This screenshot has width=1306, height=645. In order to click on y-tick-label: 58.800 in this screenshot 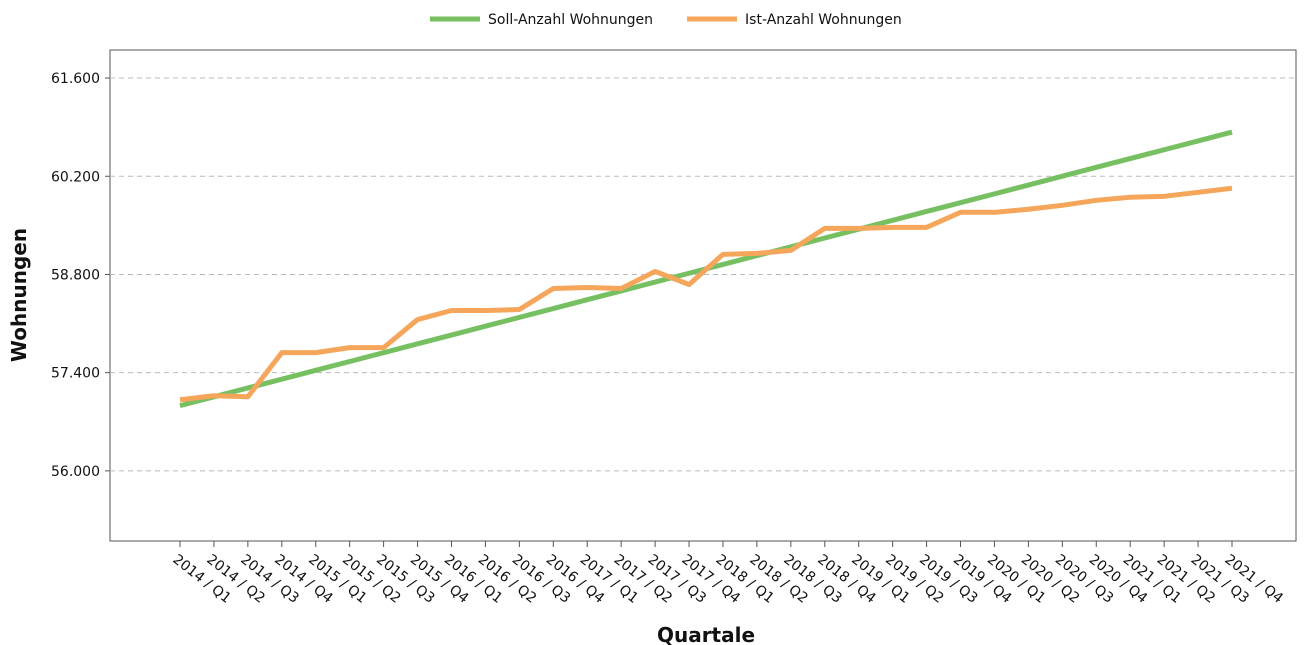, I will do `click(75, 275)`.